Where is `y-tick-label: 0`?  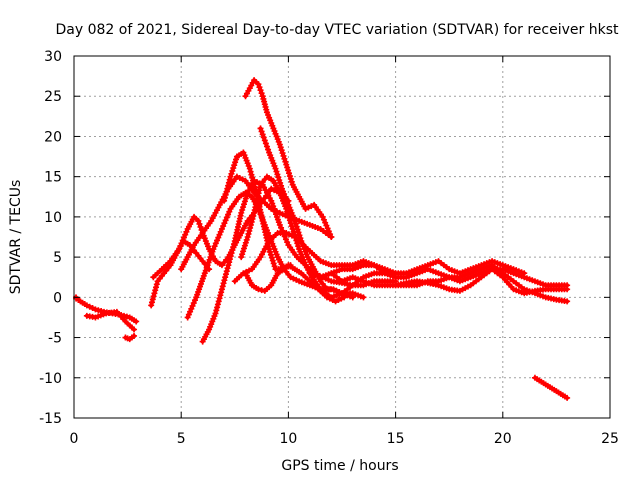 y-tick-label: 0 is located at coordinates (57, 298).